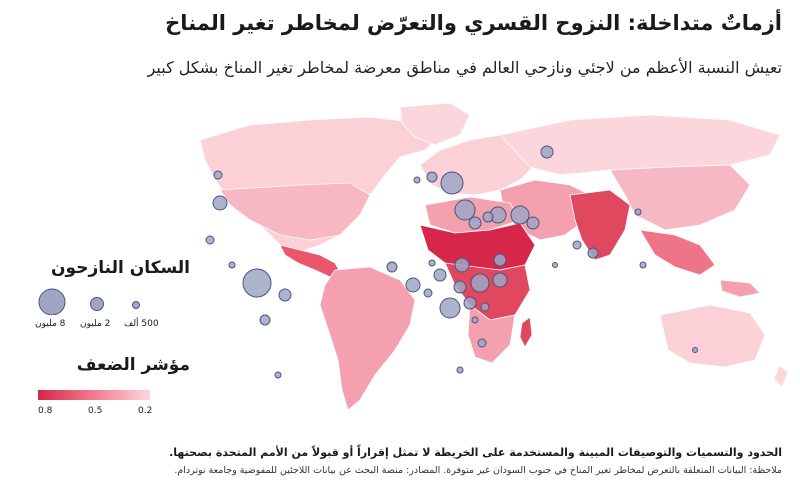  What do you see at coordinates (480, 283) in the screenshot?
I see `bubble-ethiopia` at bounding box center [480, 283].